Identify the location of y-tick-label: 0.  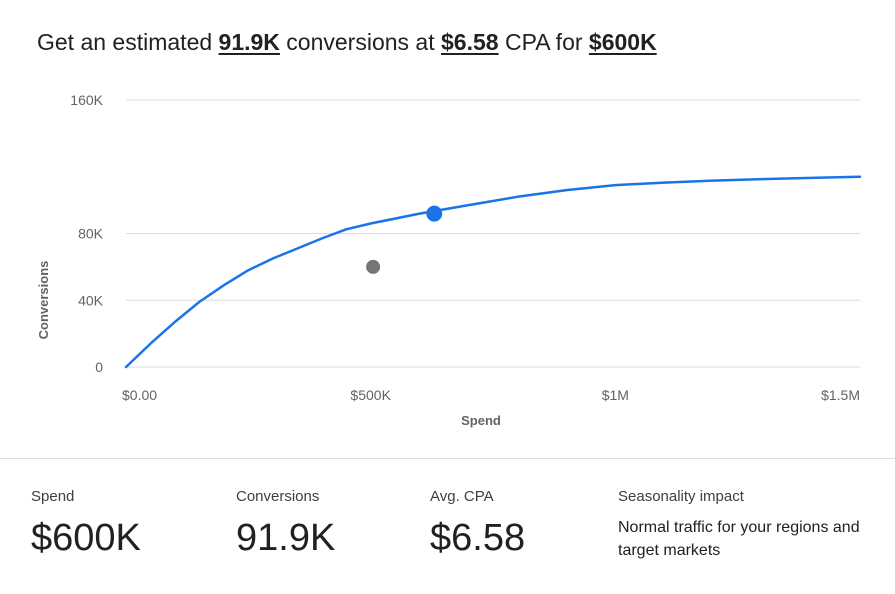
(99, 367).